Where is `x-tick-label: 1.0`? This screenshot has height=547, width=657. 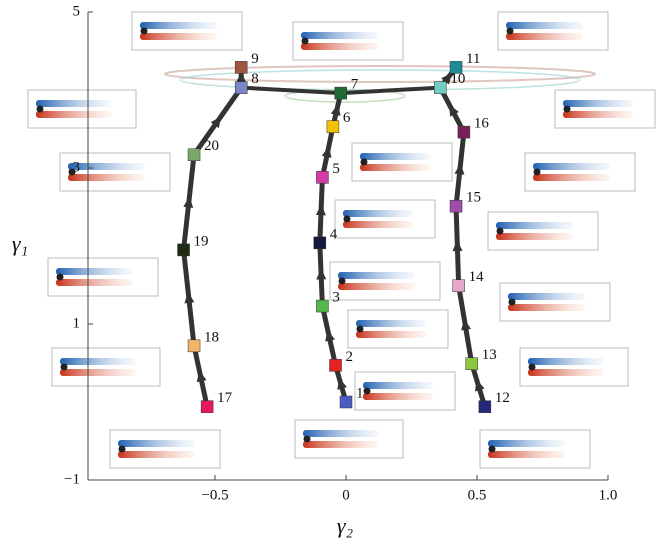 x-tick-label: 1.0 is located at coordinates (608, 495).